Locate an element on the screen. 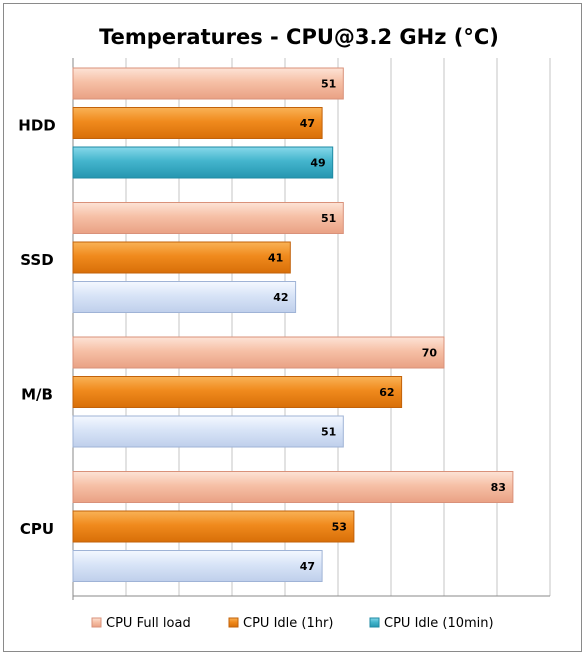 Image resolution: width=587 pixels, height=657 pixels. category-labels: HDD SSD M/B CPU is located at coordinates (36, 327).